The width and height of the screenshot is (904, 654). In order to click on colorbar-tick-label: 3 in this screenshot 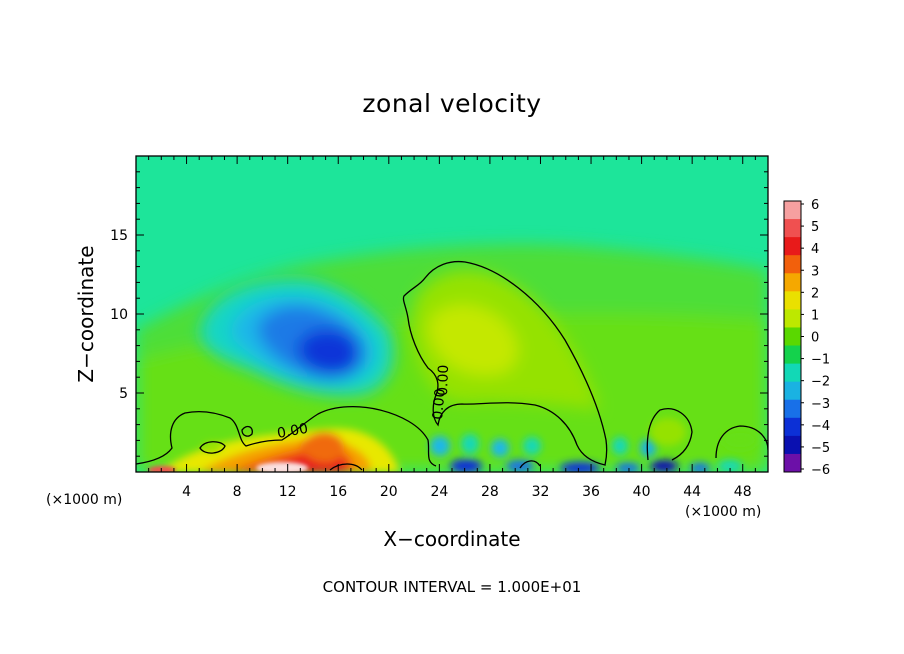, I will do `click(815, 271)`.